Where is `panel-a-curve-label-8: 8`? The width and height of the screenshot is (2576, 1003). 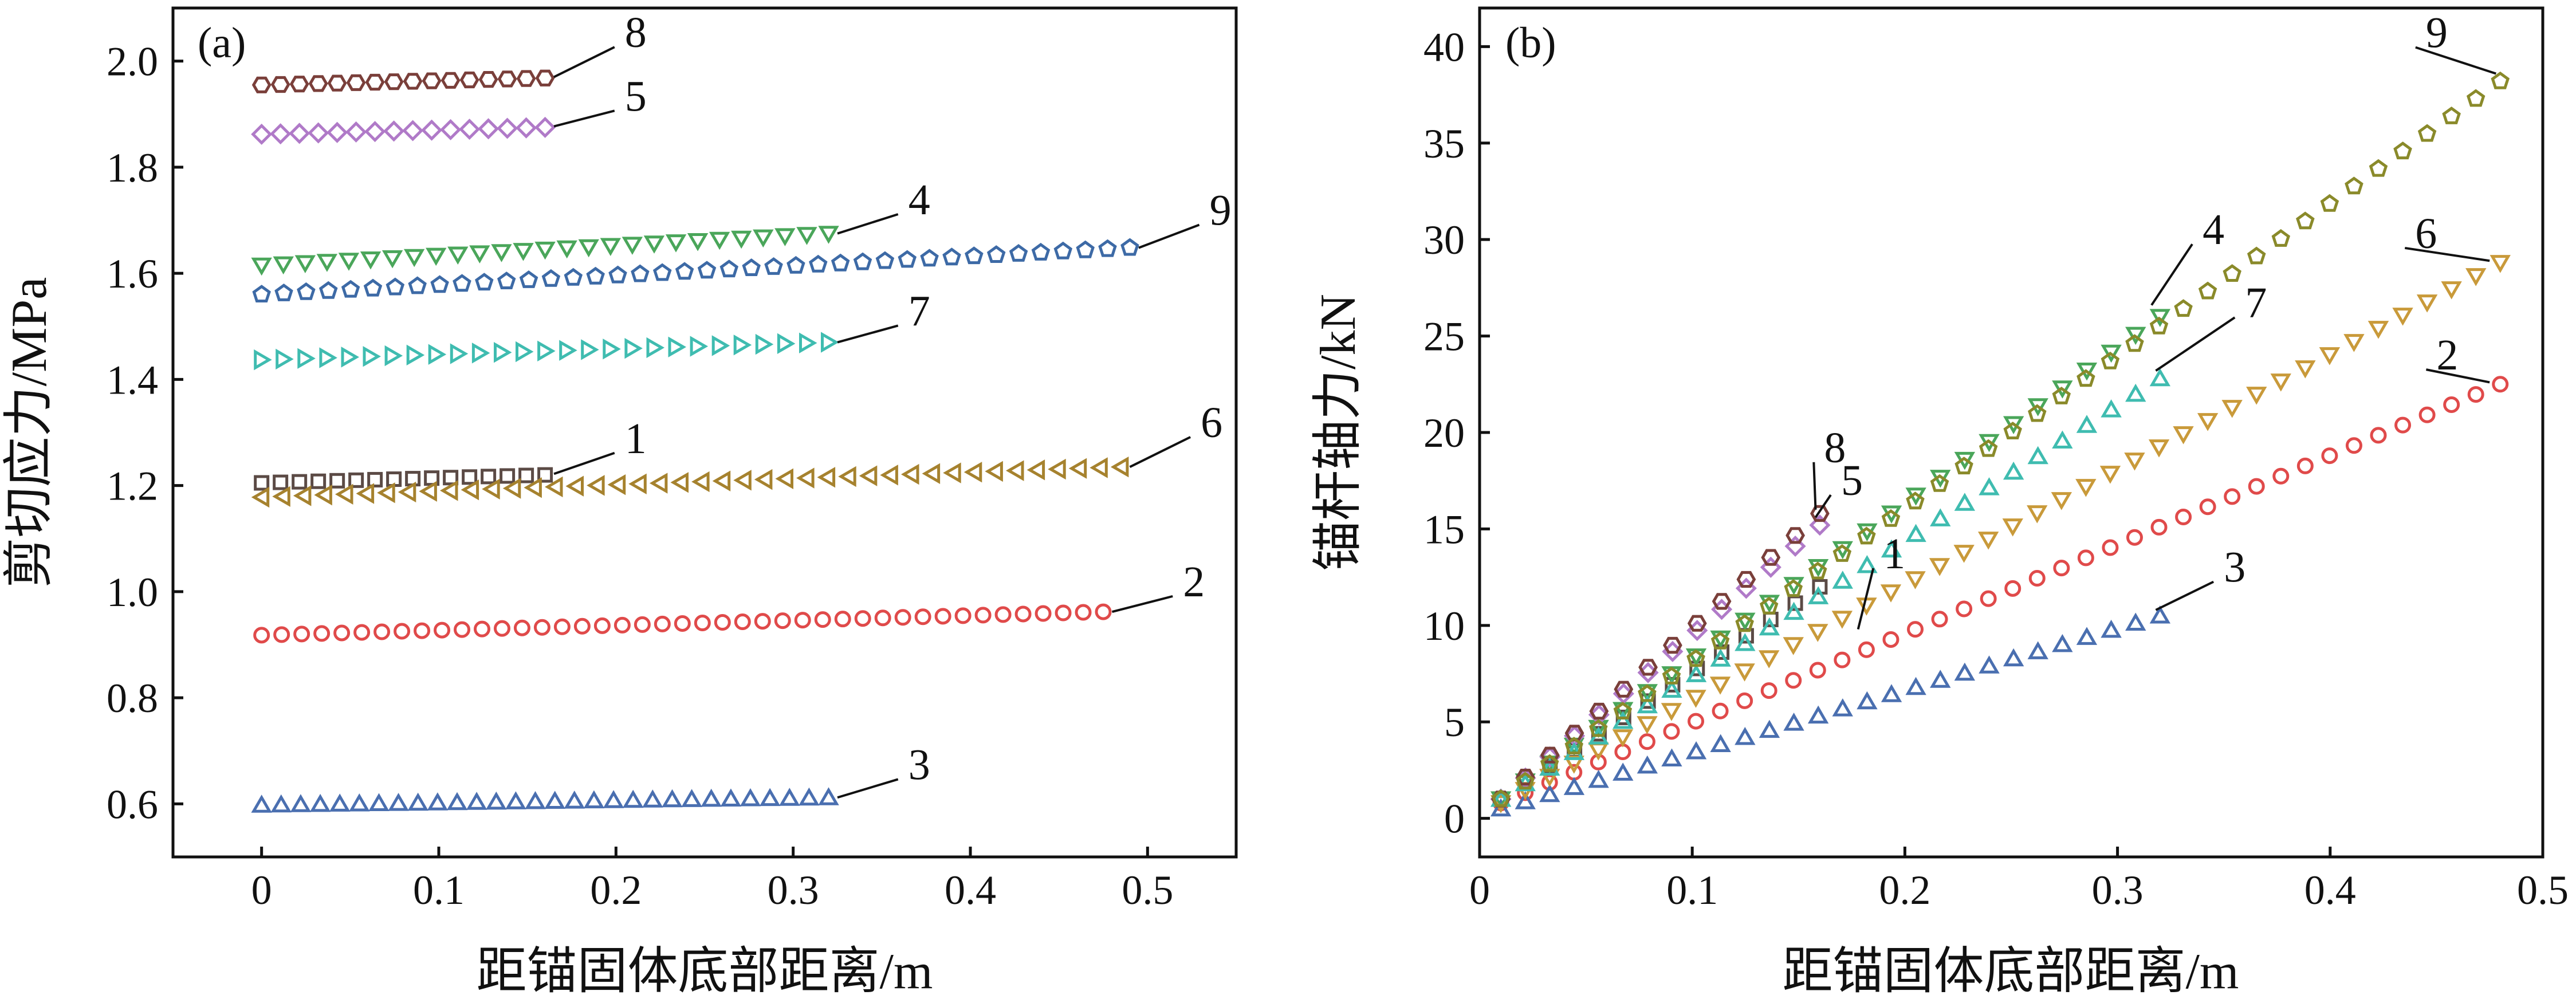
panel-a-curve-label-8: 8 is located at coordinates (636, 33).